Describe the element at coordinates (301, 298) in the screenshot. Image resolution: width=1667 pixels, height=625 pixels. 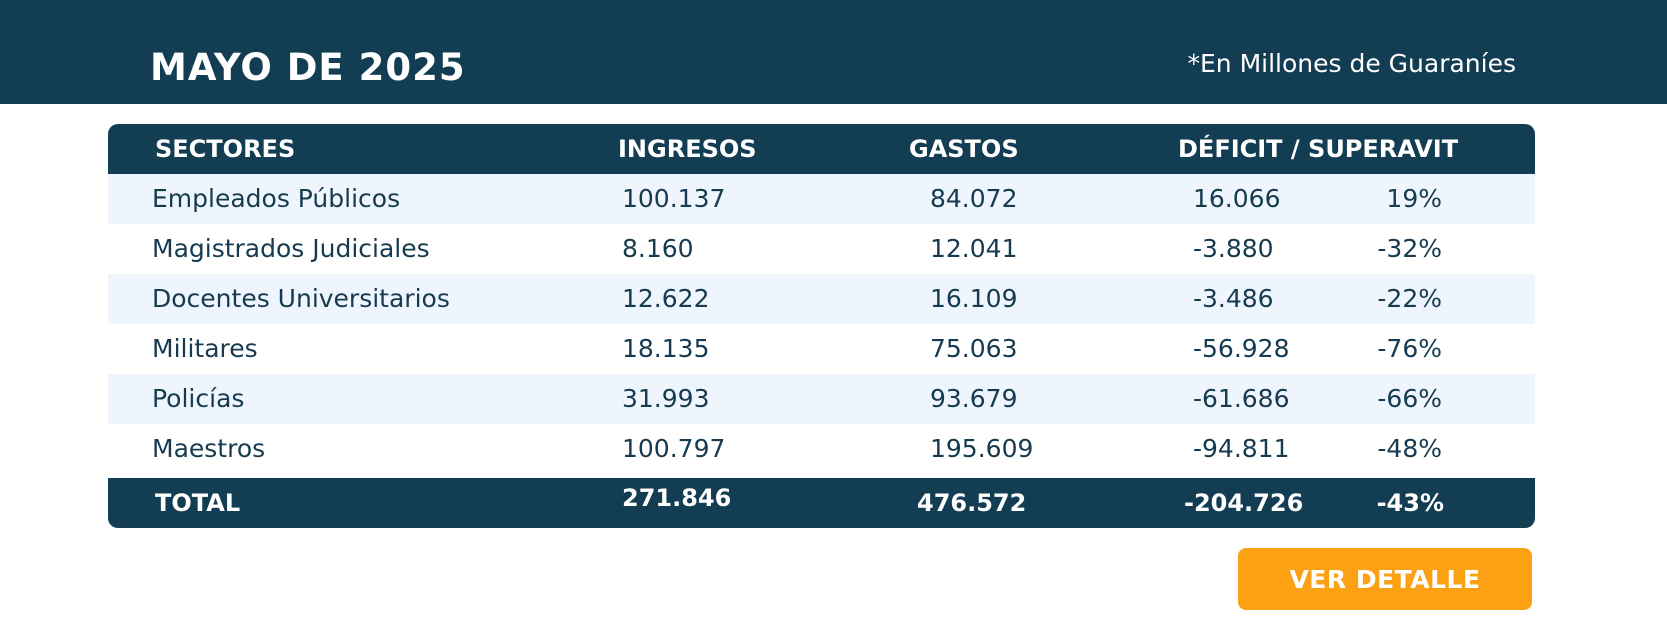
I see `sector-name: Docentes Universitarios` at that location.